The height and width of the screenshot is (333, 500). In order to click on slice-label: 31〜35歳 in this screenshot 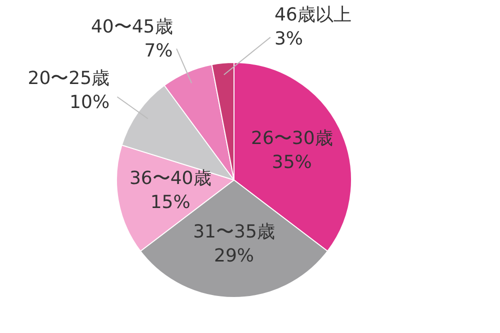, I will do `click(234, 231)`.